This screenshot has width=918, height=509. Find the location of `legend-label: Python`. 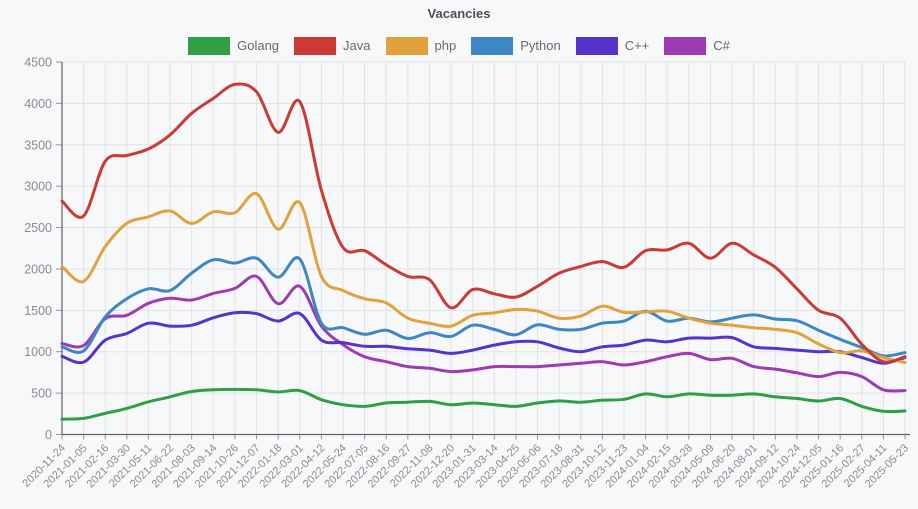

legend-label: Python is located at coordinates (540, 45).